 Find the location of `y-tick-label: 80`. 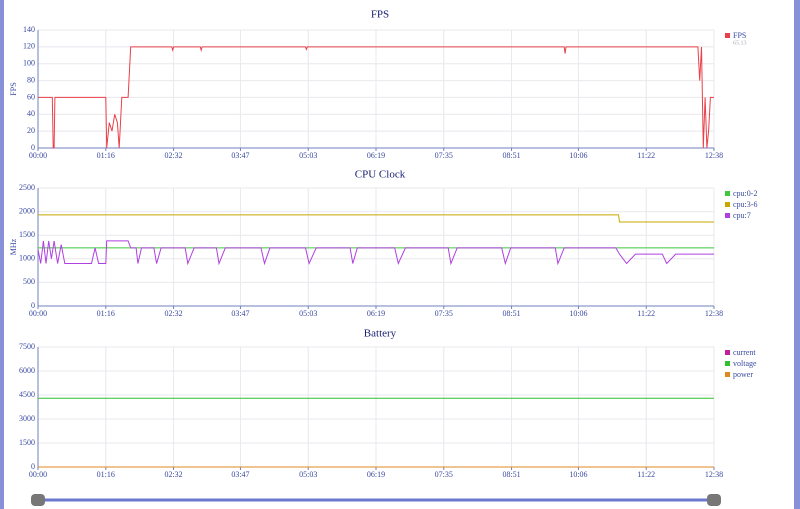

y-tick-label: 80 is located at coordinates (31, 79).